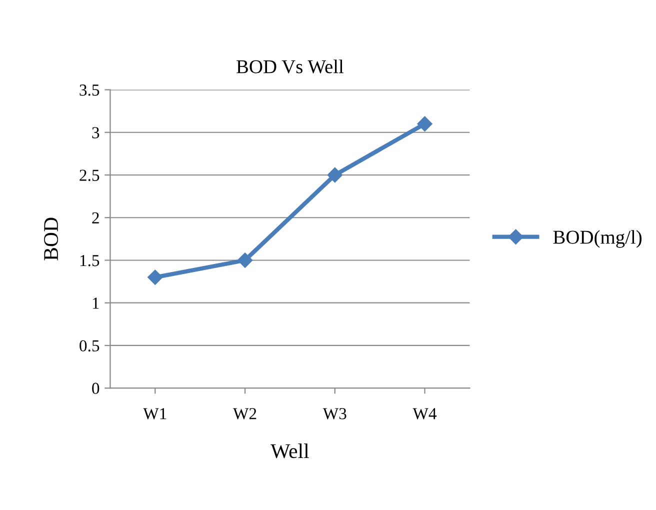 Image resolution: width=656 pixels, height=510 pixels. What do you see at coordinates (96, 132) in the screenshot?
I see `y-tick-label: 3` at bounding box center [96, 132].